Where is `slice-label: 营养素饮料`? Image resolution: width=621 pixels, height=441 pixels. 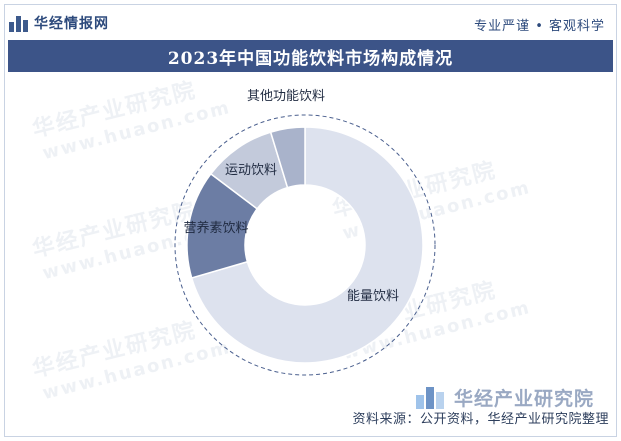
slice-label: 营养素饮料 is located at coordinates (215, 228).